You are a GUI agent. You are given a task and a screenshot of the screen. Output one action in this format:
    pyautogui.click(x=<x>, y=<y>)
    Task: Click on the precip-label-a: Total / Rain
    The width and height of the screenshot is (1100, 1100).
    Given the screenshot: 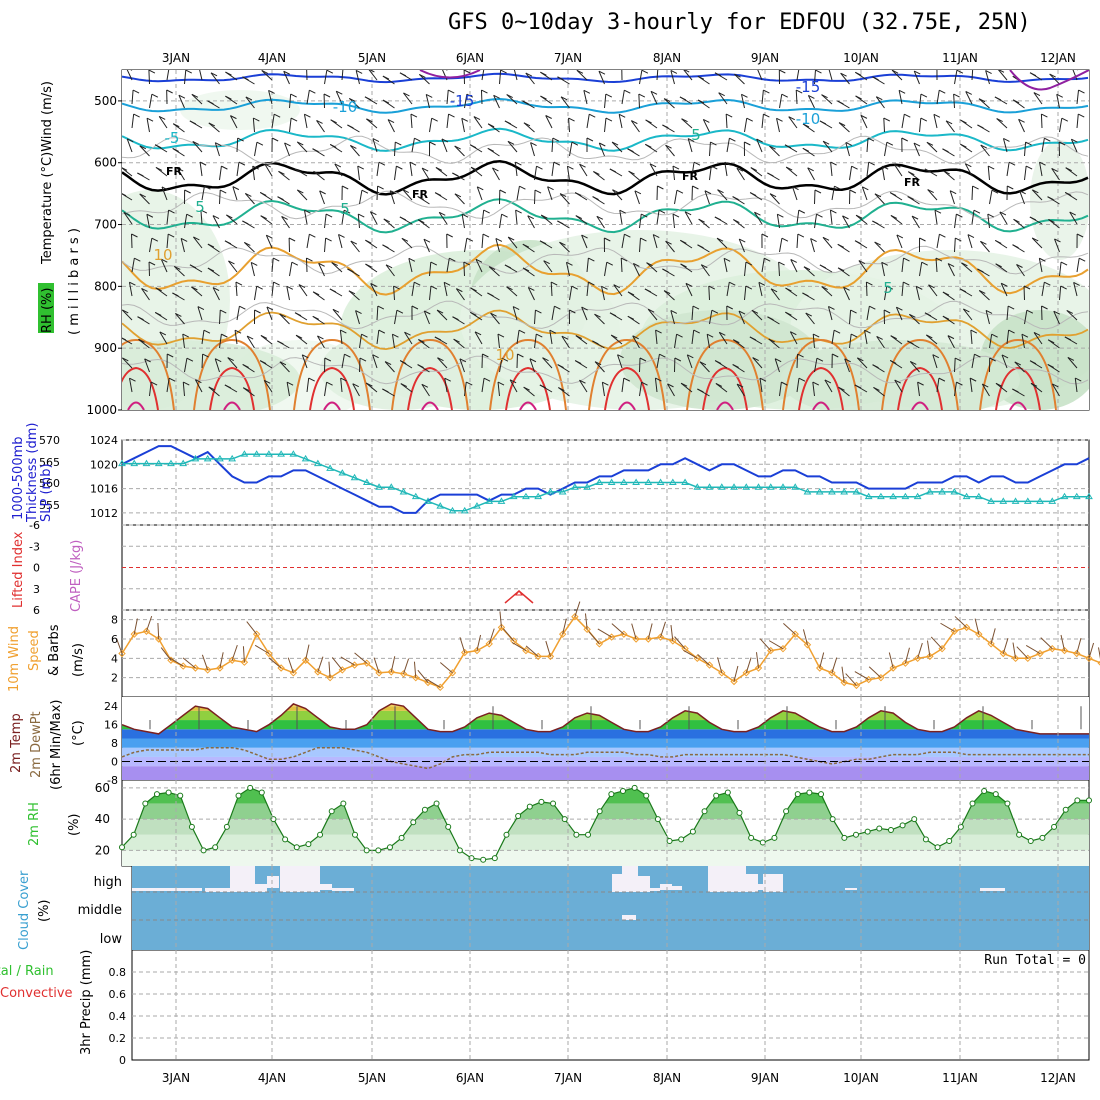 What is the action you would take?
    pyautogui.click(x=27, y=971)
    